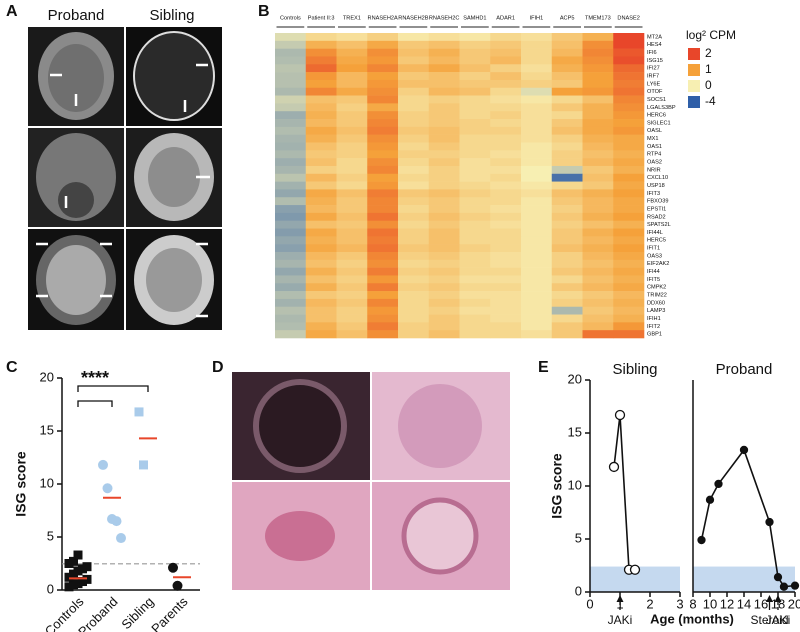 The image size is (800, 632). I want to click on group-label: TREX1, so click(352, 18).